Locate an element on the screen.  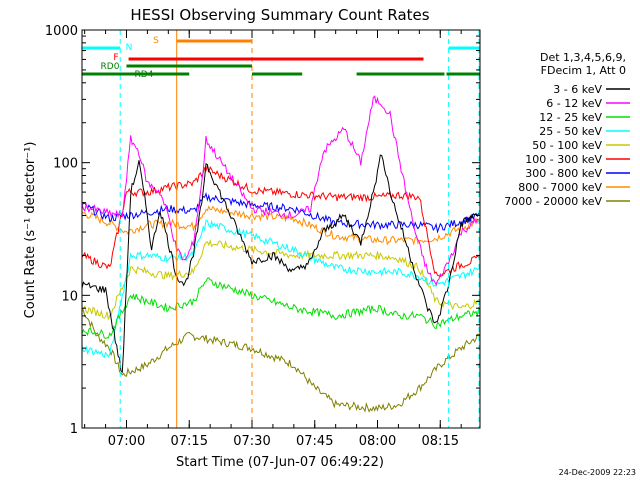
flag-label-s: S is located at coordinates (156, 41).